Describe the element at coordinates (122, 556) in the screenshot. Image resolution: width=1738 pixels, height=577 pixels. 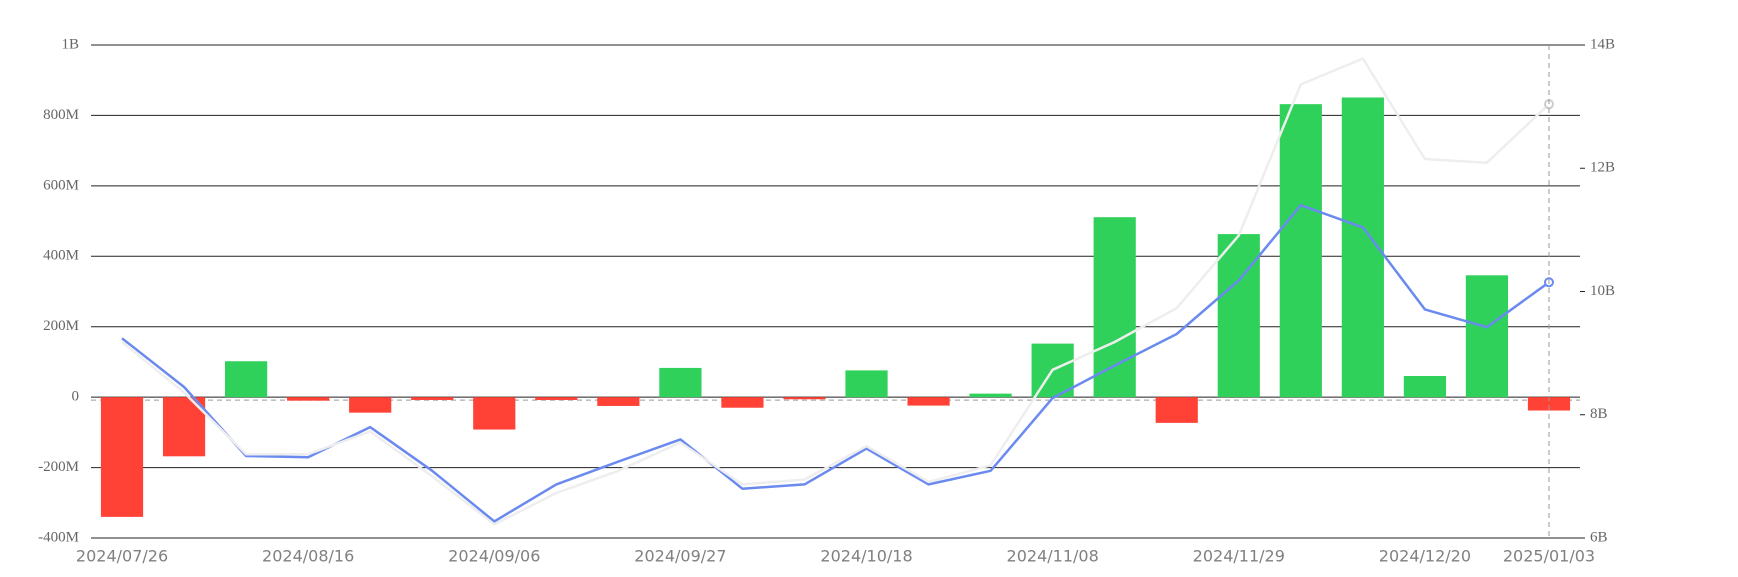
I see `x-tick-label: 2024/07/26` at that location.